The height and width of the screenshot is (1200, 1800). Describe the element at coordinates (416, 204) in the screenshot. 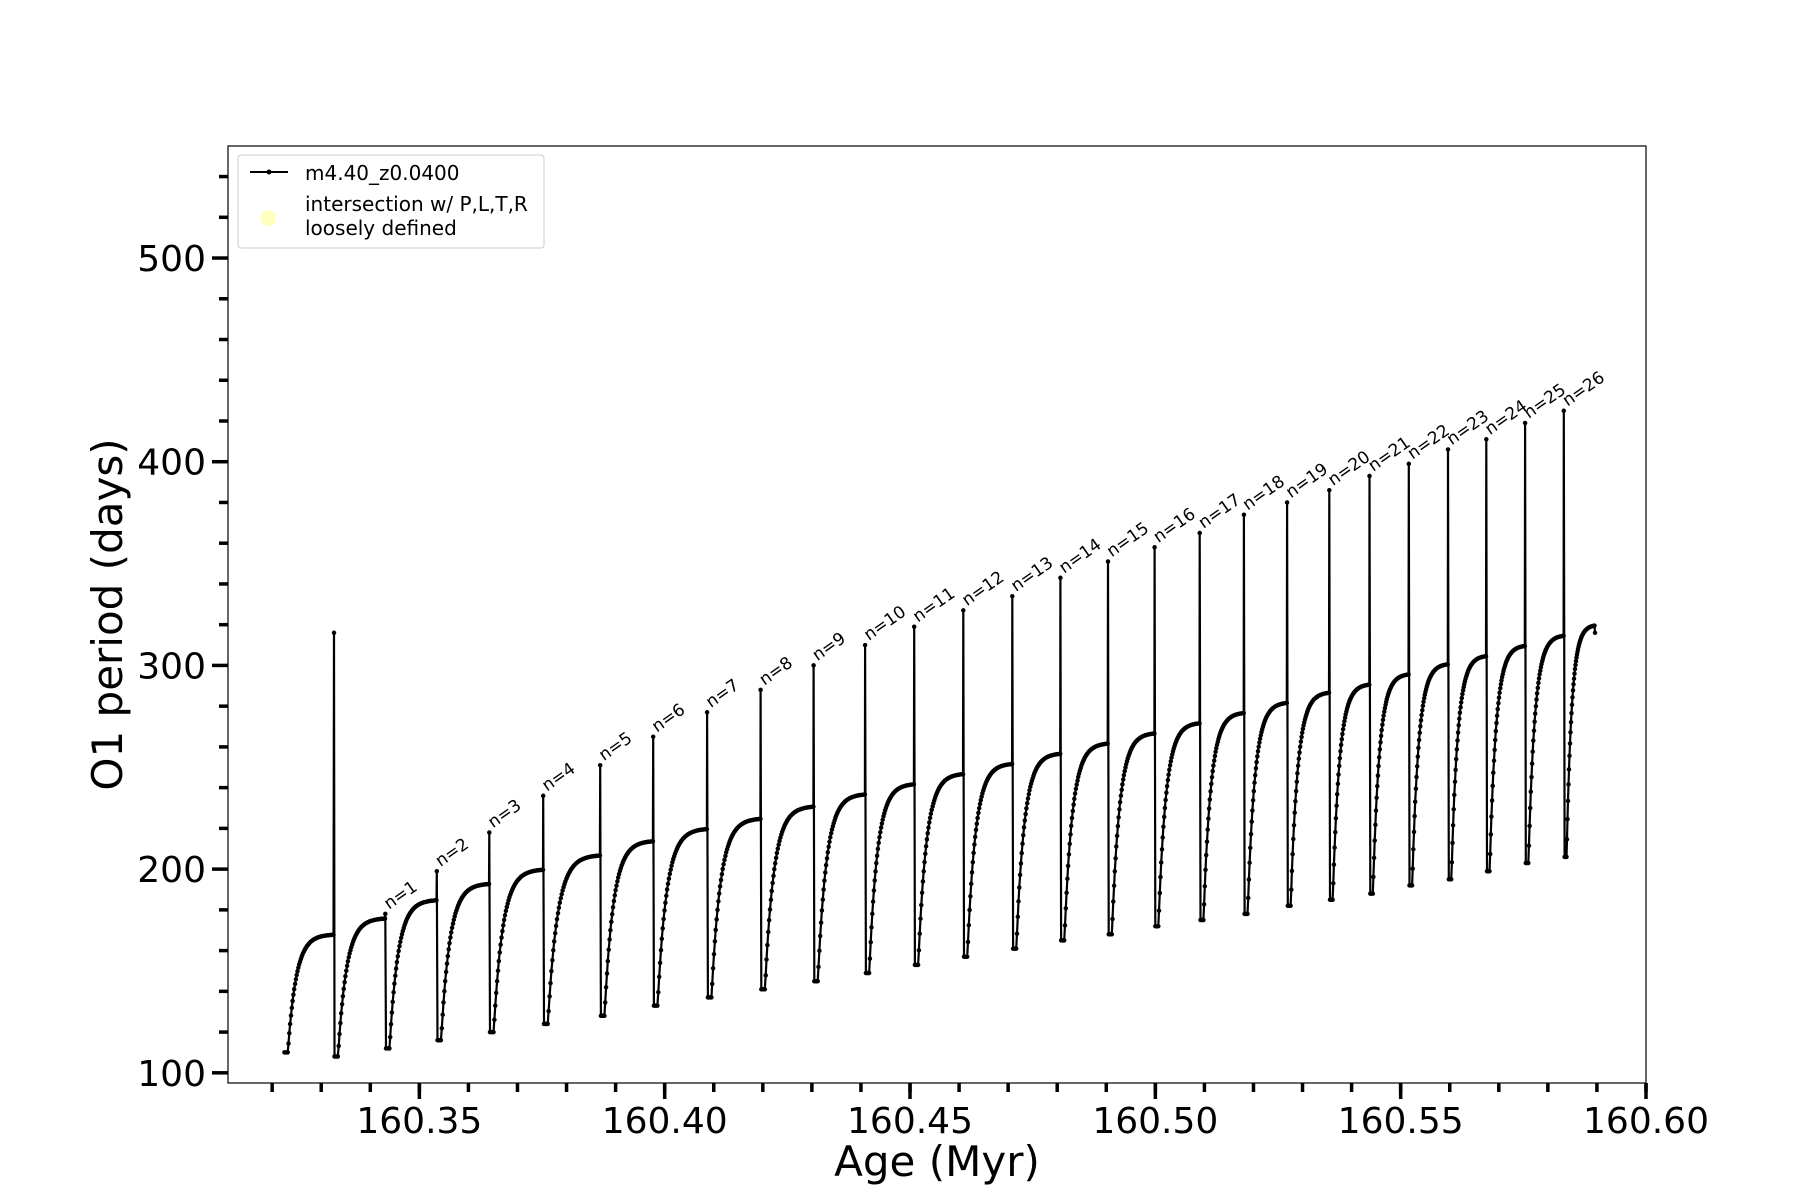

I see `legend-intersection-label-line1: intersection w/ P,L,T,R` at that location.